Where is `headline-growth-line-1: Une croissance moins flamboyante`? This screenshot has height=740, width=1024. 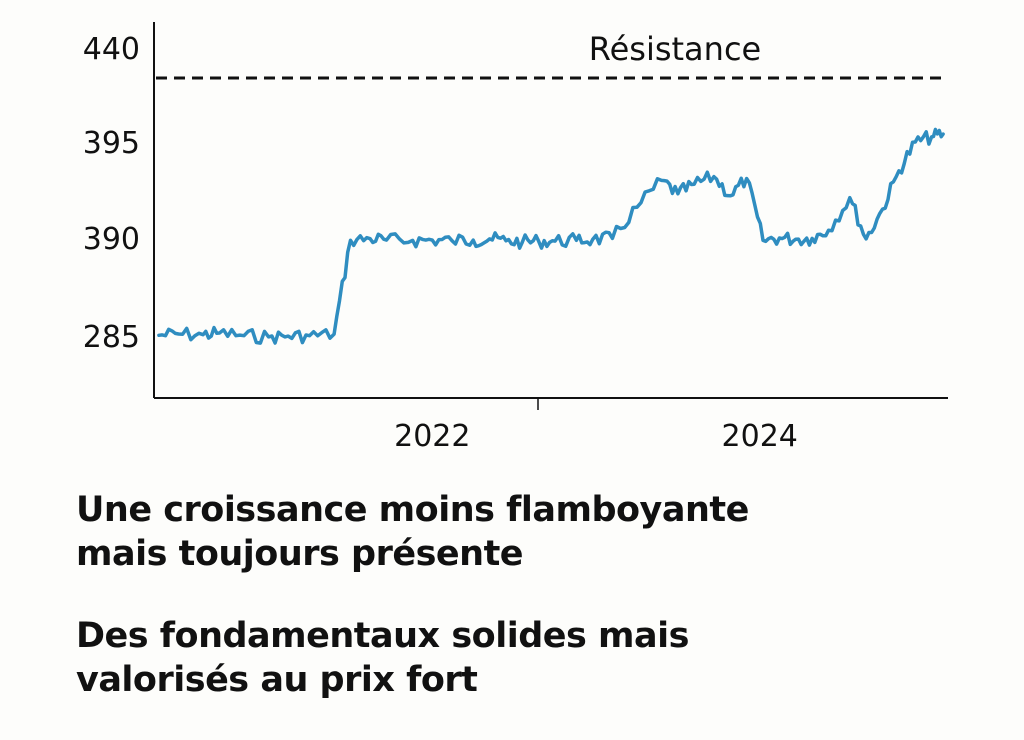 headline-growth-line-1: Une croissance moins flamboyante is located at coordinates (412, 510).